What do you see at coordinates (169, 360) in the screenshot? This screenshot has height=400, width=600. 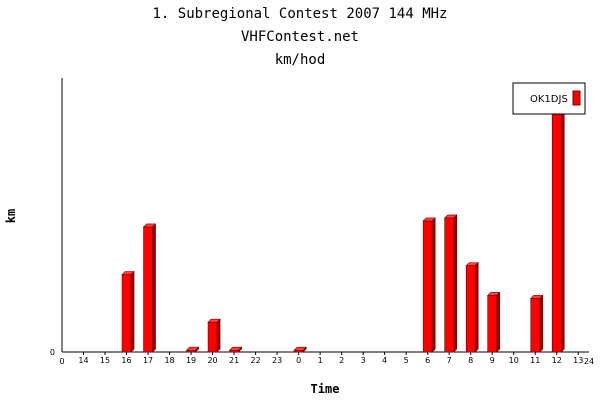 I see `x-tick-label: 18` at bounding box center [169, 360].